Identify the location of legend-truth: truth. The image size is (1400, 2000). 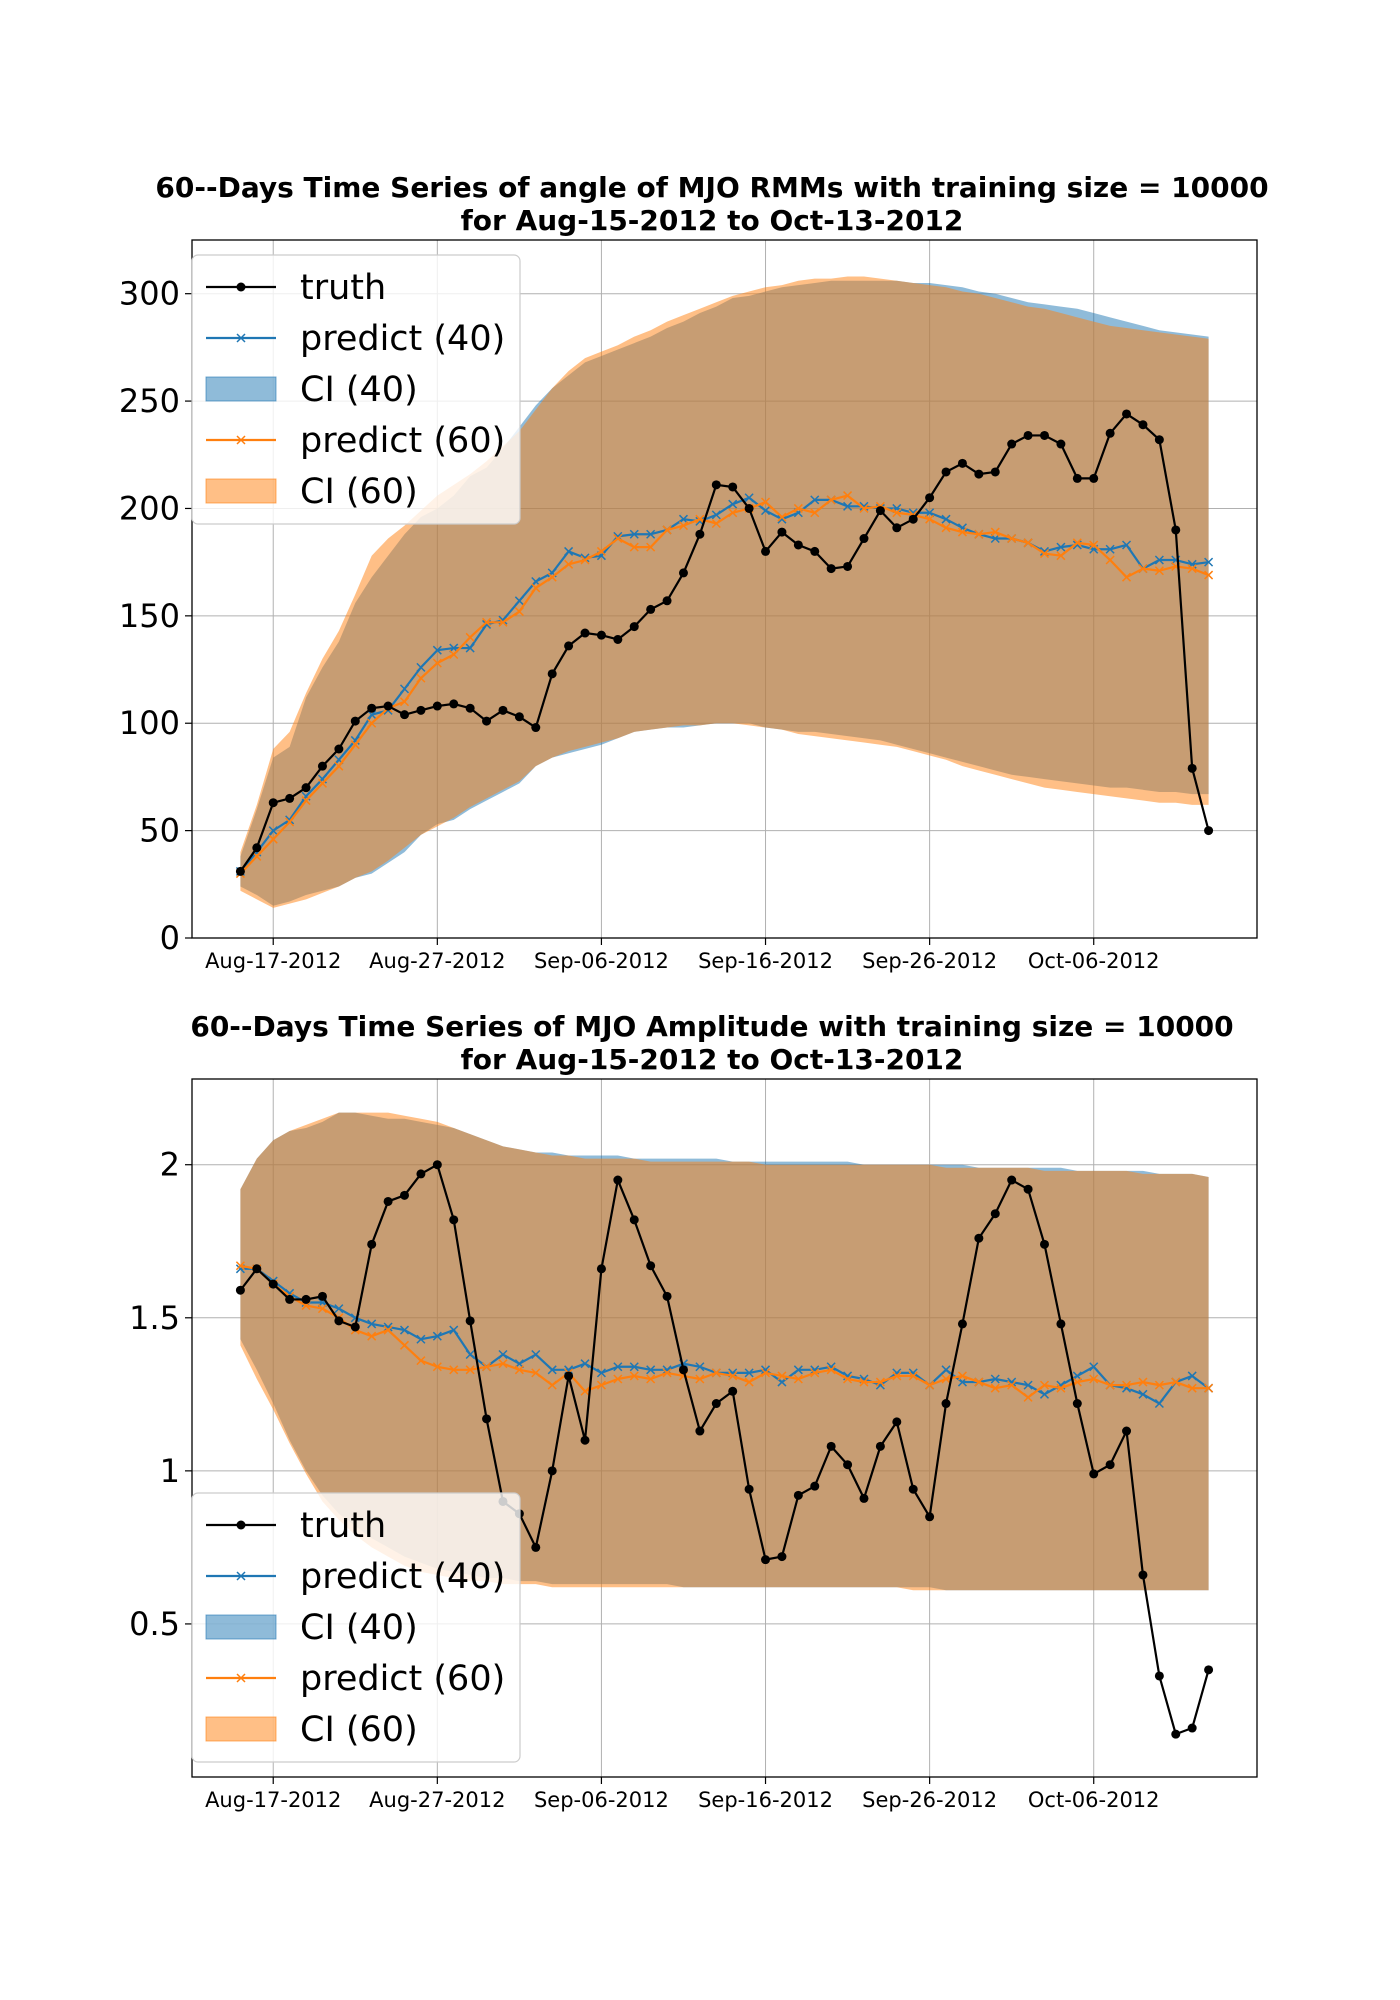
(296, 1526).